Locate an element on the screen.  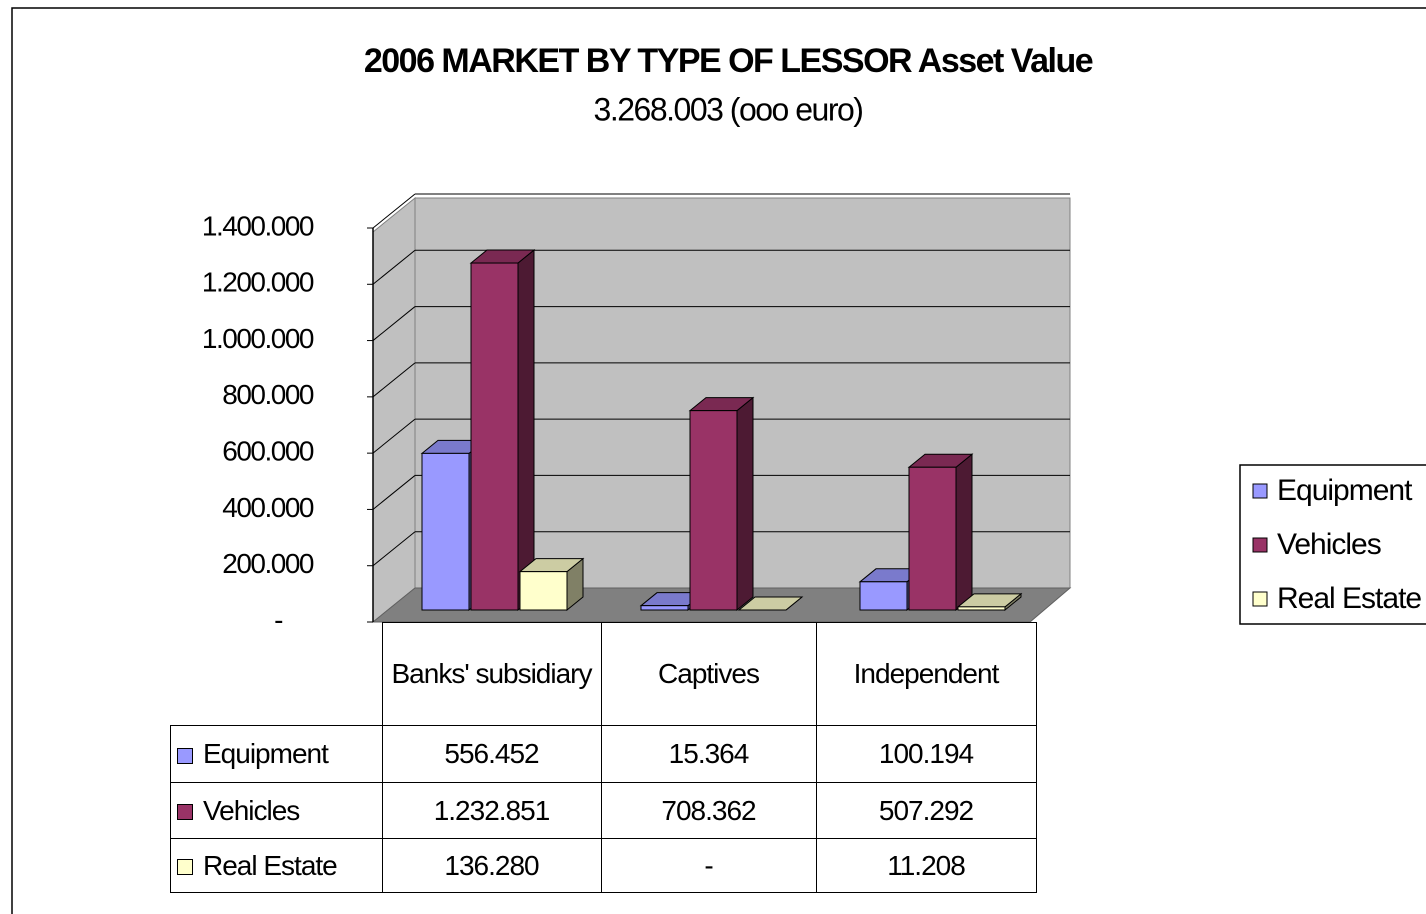
table-value: 1.232.851 is located at coordinates (491, 810).